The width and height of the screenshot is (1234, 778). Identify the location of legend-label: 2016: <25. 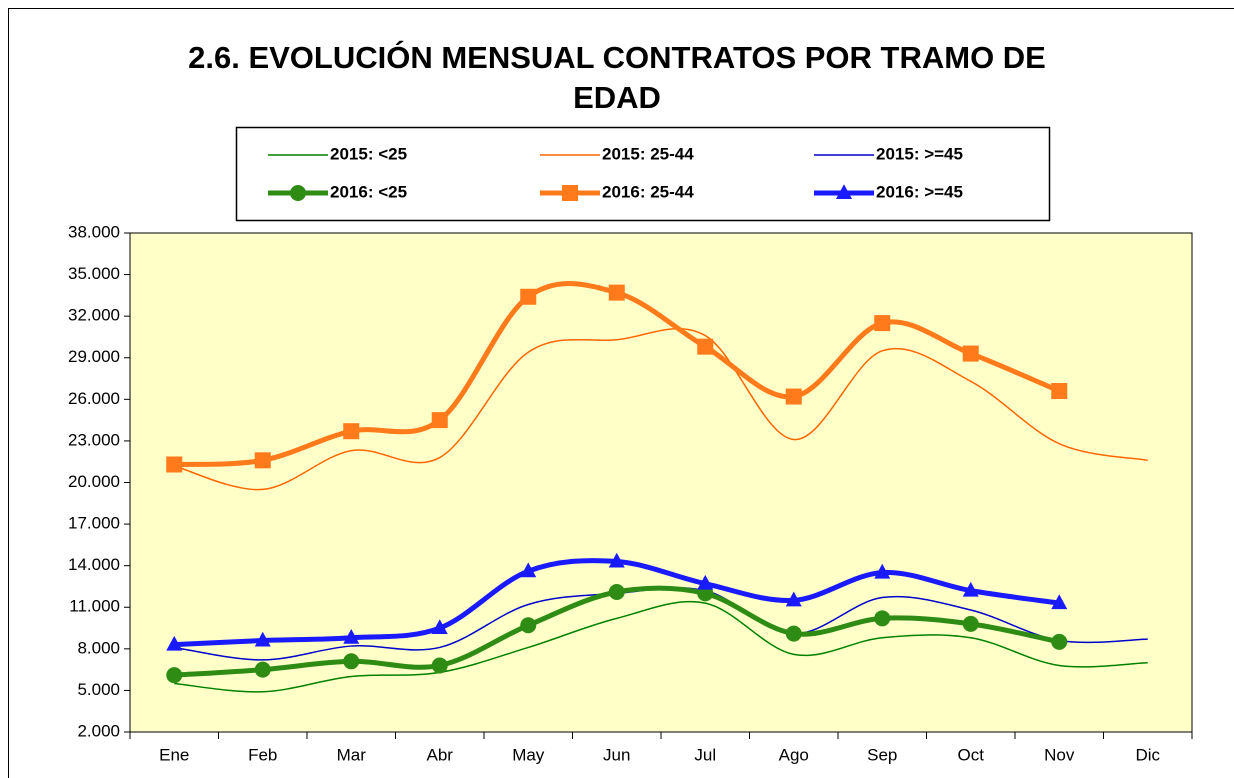
(368, 191).